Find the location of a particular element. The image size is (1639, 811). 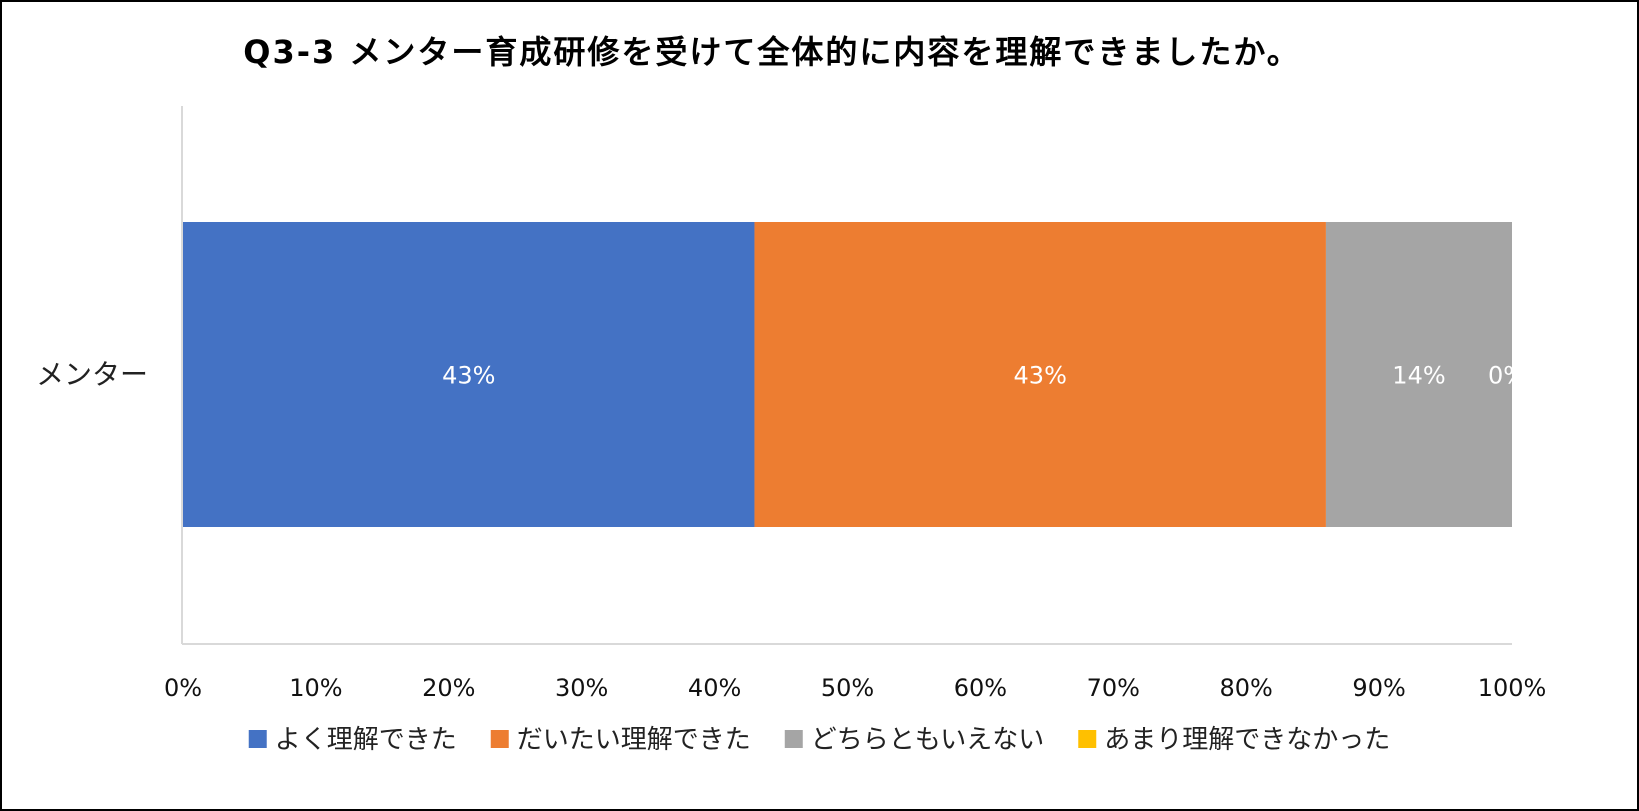

x-tick-label: 50% is located at coordinates (847, 688).